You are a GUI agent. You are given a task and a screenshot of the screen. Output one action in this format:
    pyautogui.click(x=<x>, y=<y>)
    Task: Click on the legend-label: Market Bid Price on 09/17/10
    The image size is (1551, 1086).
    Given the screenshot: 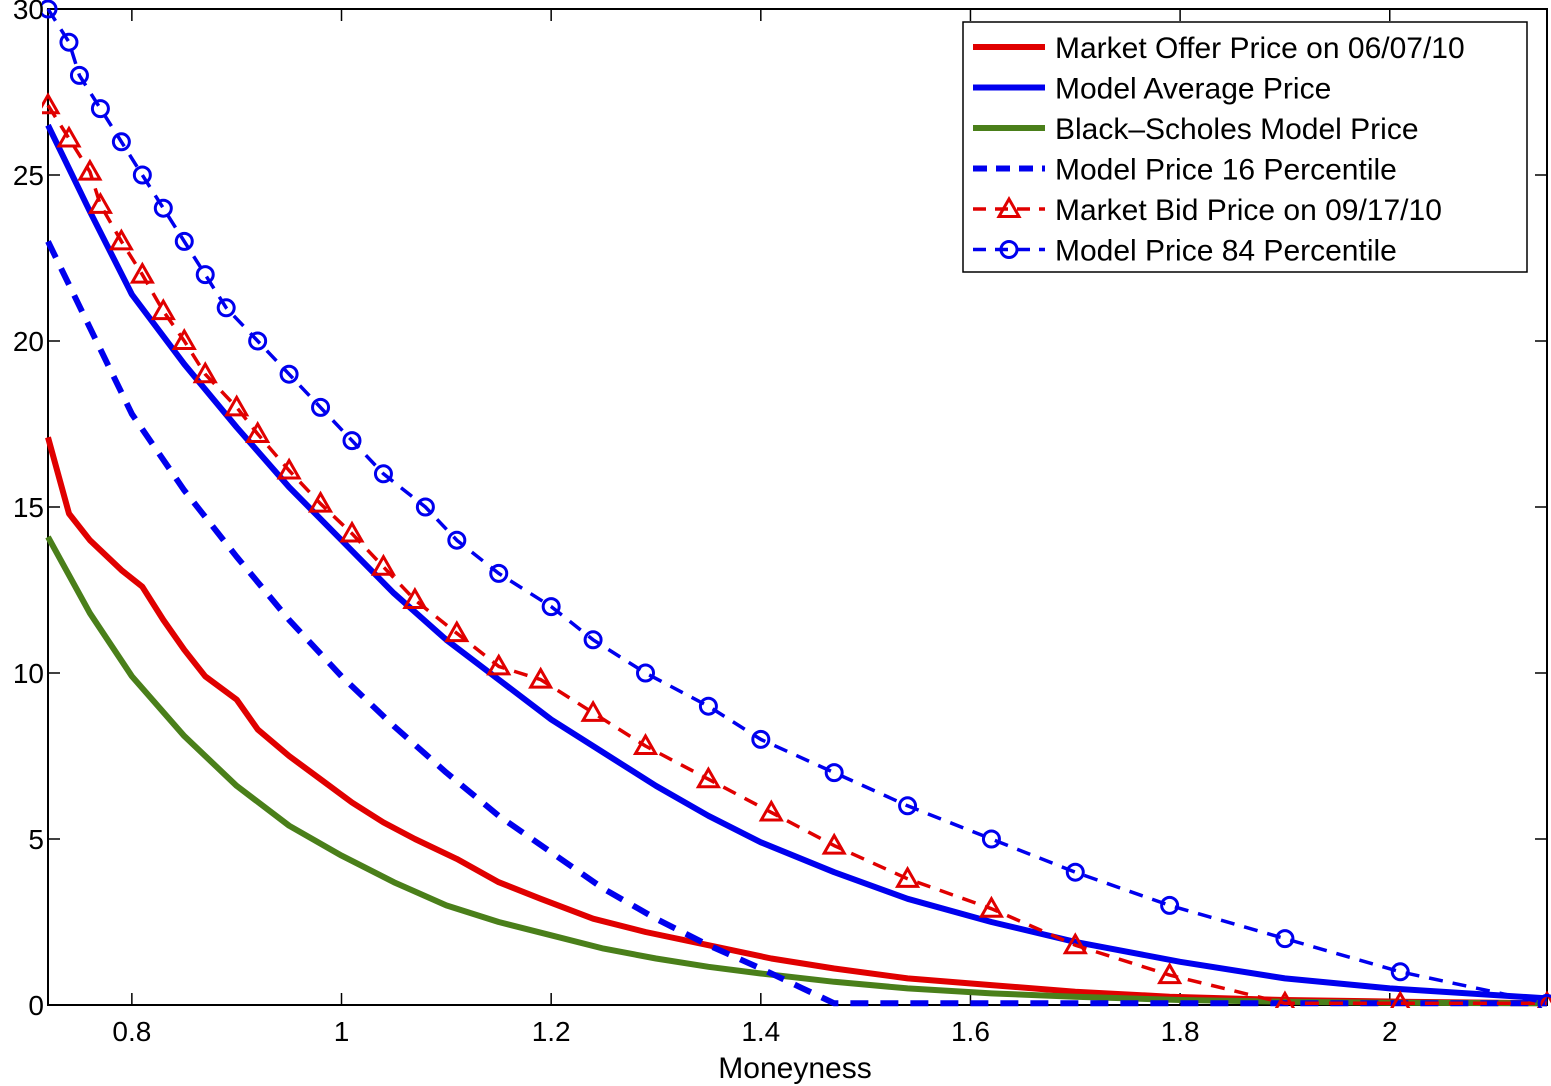 What is the action you would take?
    pyautogui.click(x=1248, y=210)
    